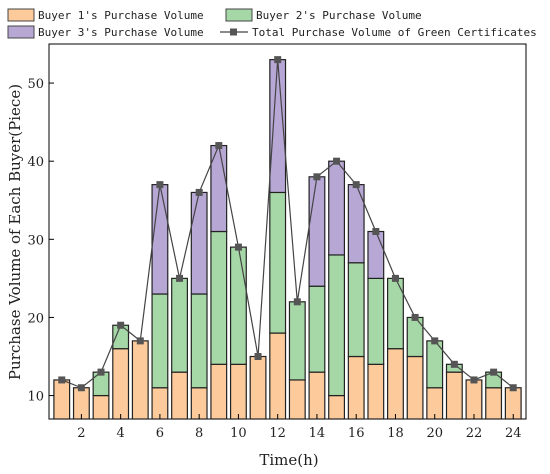  I want to click on legend-label-buyer1: Buyer 1's Purchase Volume, so click(121, 15).